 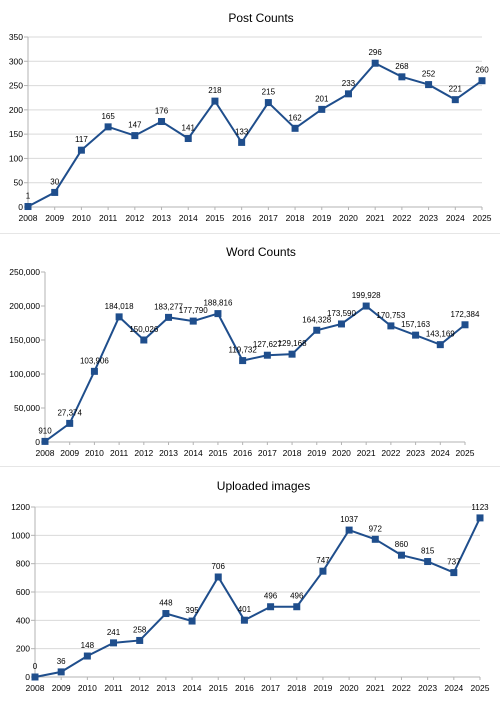 I want to click on x-tick-label: 2020, so click(x=341, y=453).